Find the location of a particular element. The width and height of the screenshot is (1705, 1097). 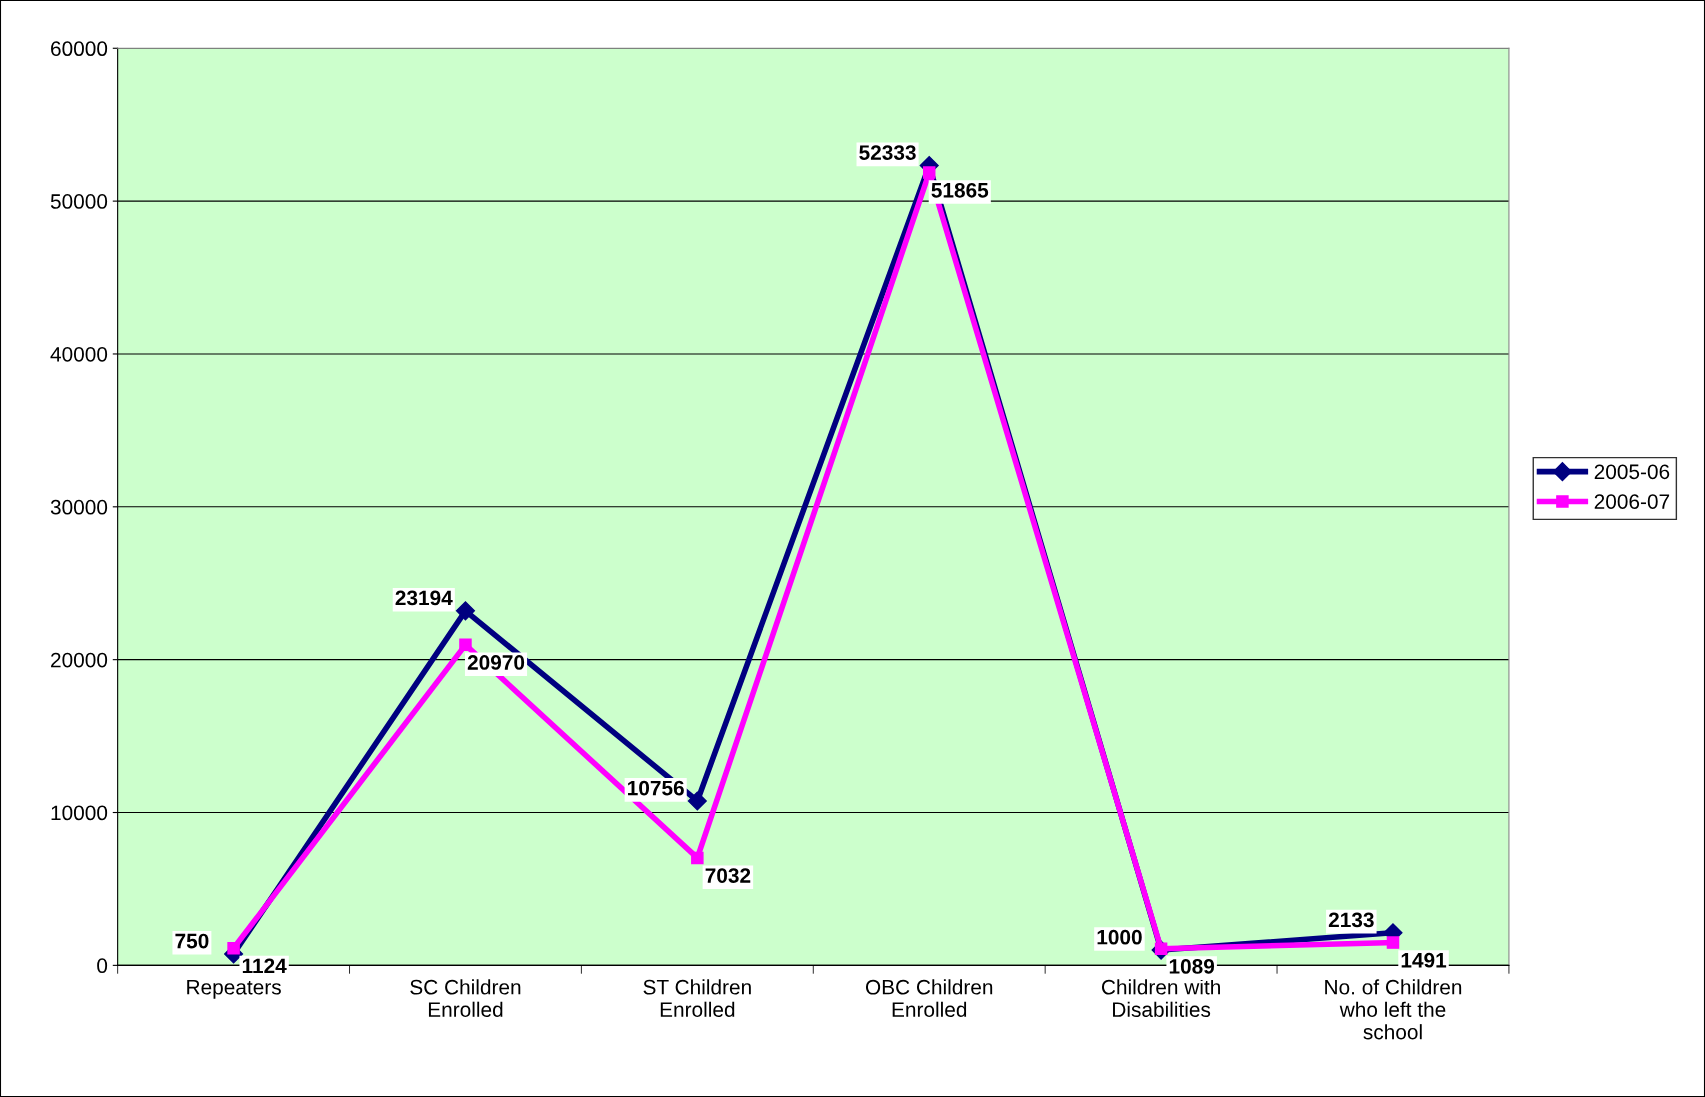

data-label: 7032 is located at coordinates (728, 875).